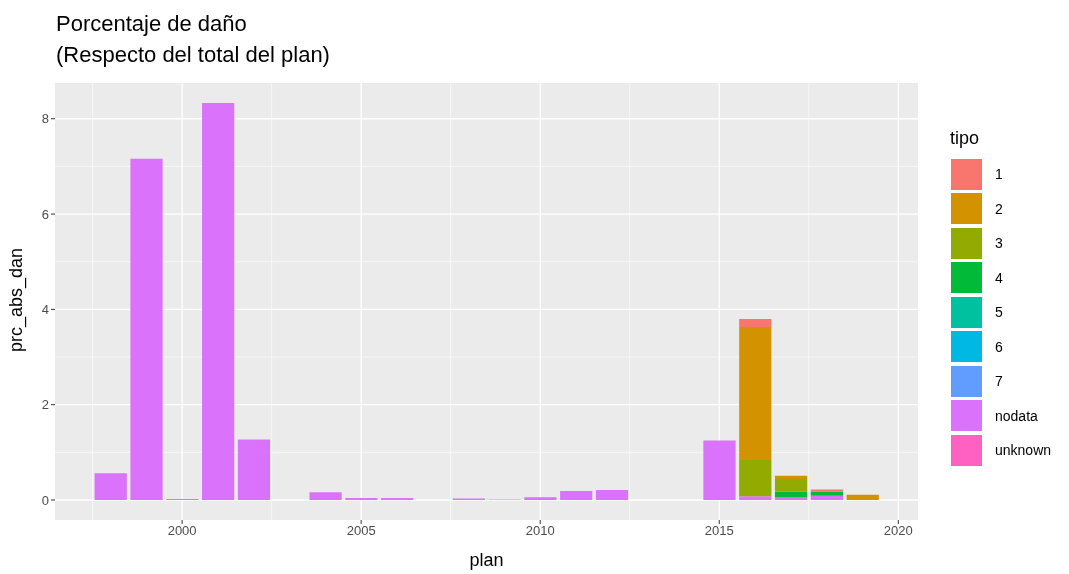  What do you see at coordinates (999, 277) in the screenshot?
I see `legend-label: 4` at bounding box center [999, 277].